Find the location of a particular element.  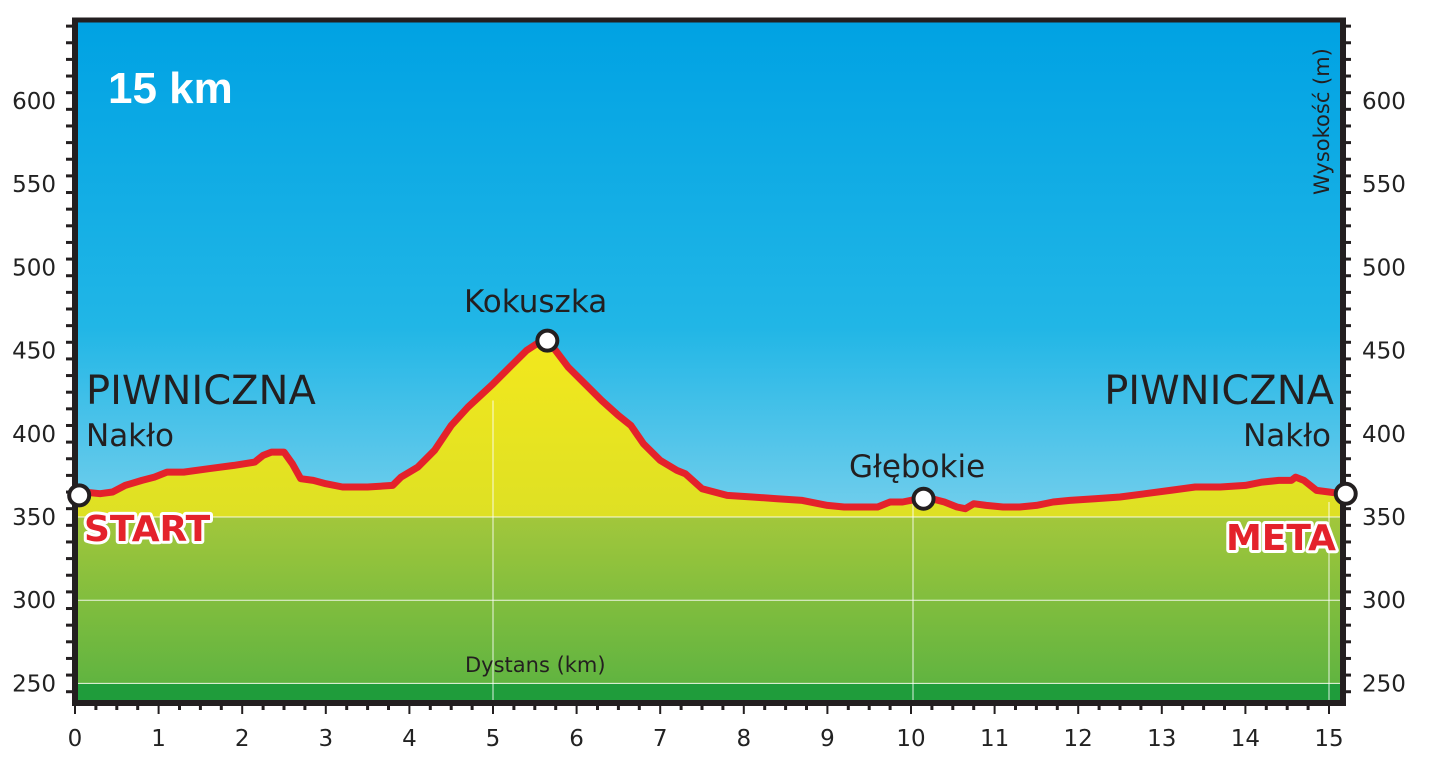

right-town-label: PIWNICZNA is located at coordinates (1219, 391).